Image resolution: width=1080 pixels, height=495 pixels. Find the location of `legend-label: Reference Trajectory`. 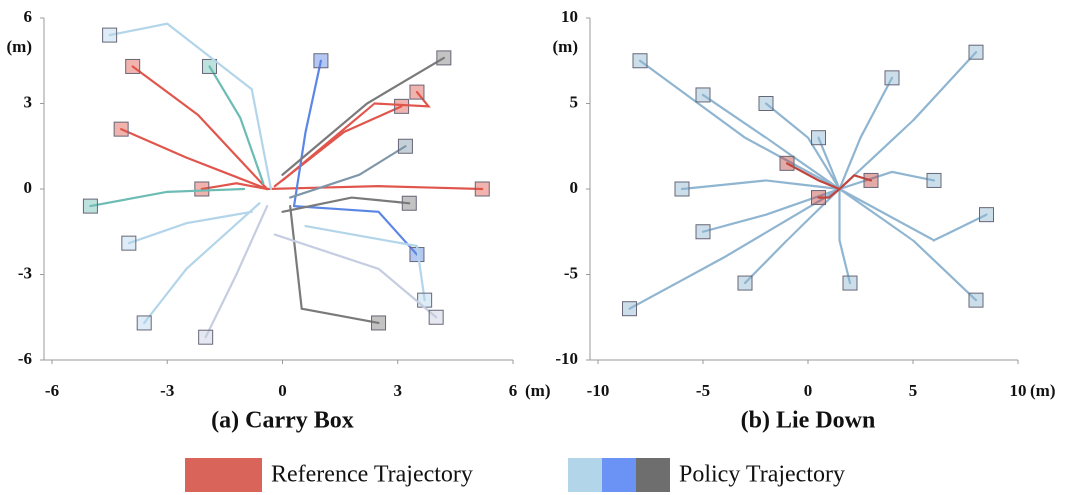

legend-label: Reference Trajectory is located at coordinates (372, 475).